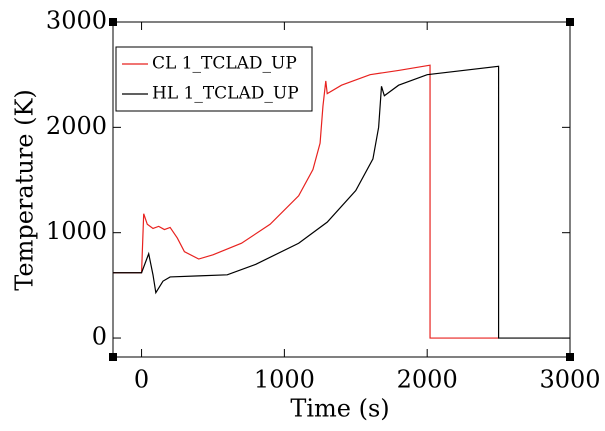 The width and height of the screenshot is (605, 431). I want to click on corner-marker, so click(113, 357).